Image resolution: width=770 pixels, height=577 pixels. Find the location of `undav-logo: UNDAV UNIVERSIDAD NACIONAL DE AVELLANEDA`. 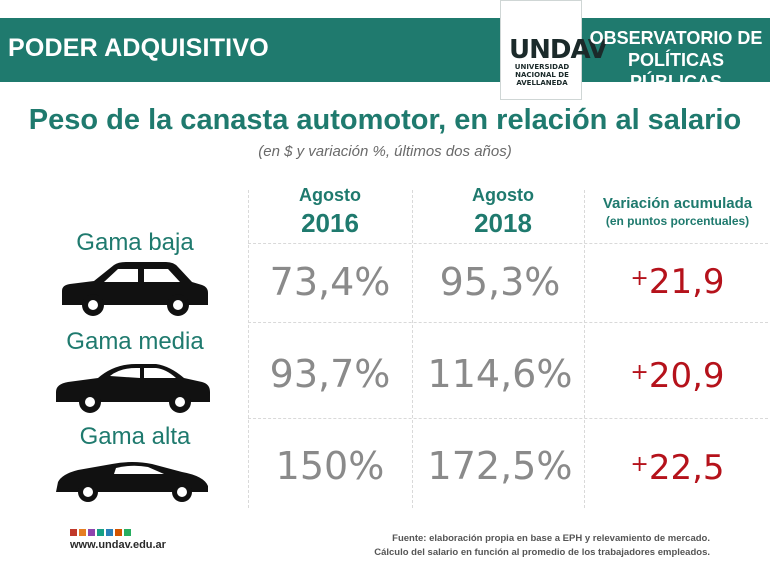

undav-logo: UNDAV UNIVERSIDAD NACIONAL DE AVELLANEDA is located at coordinates (554, 50).